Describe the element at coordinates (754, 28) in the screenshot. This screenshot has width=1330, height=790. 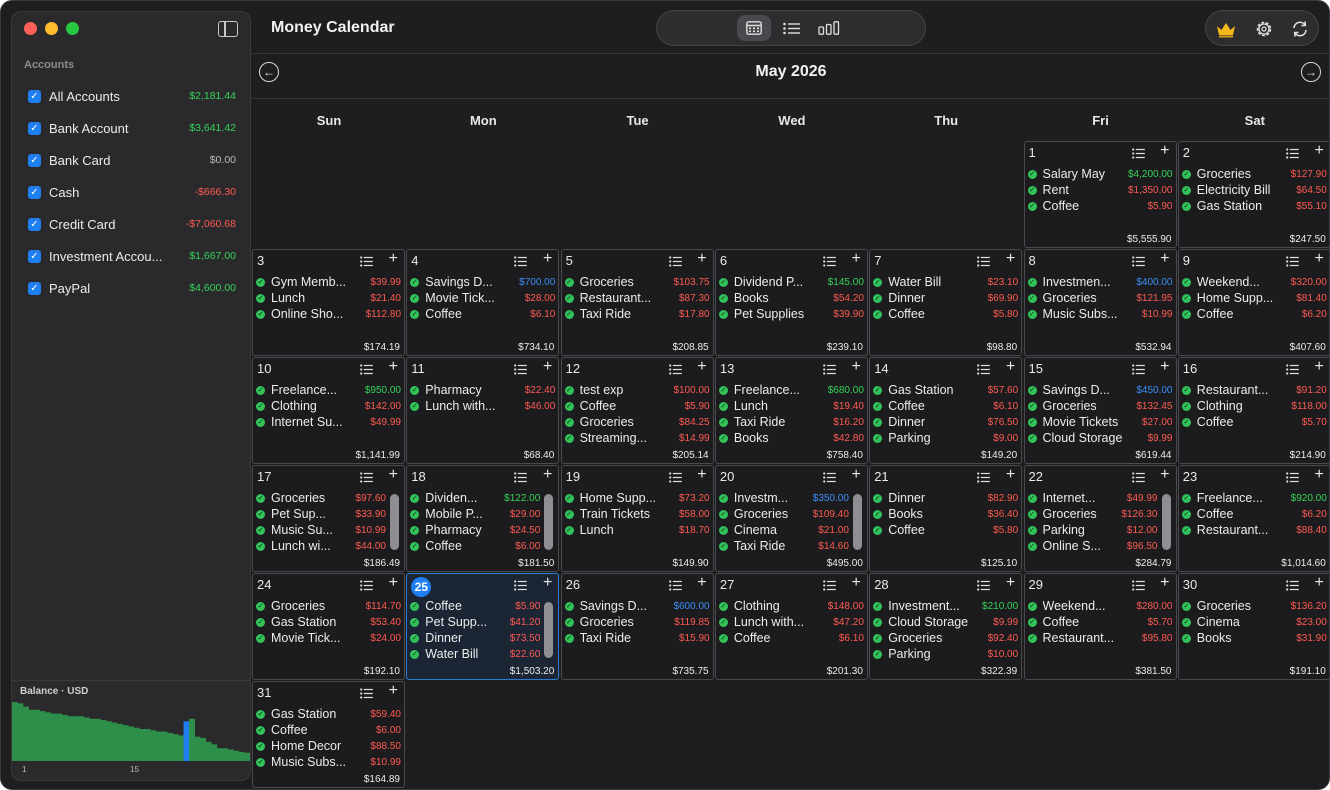
I see `calendar-view-button` at that location.